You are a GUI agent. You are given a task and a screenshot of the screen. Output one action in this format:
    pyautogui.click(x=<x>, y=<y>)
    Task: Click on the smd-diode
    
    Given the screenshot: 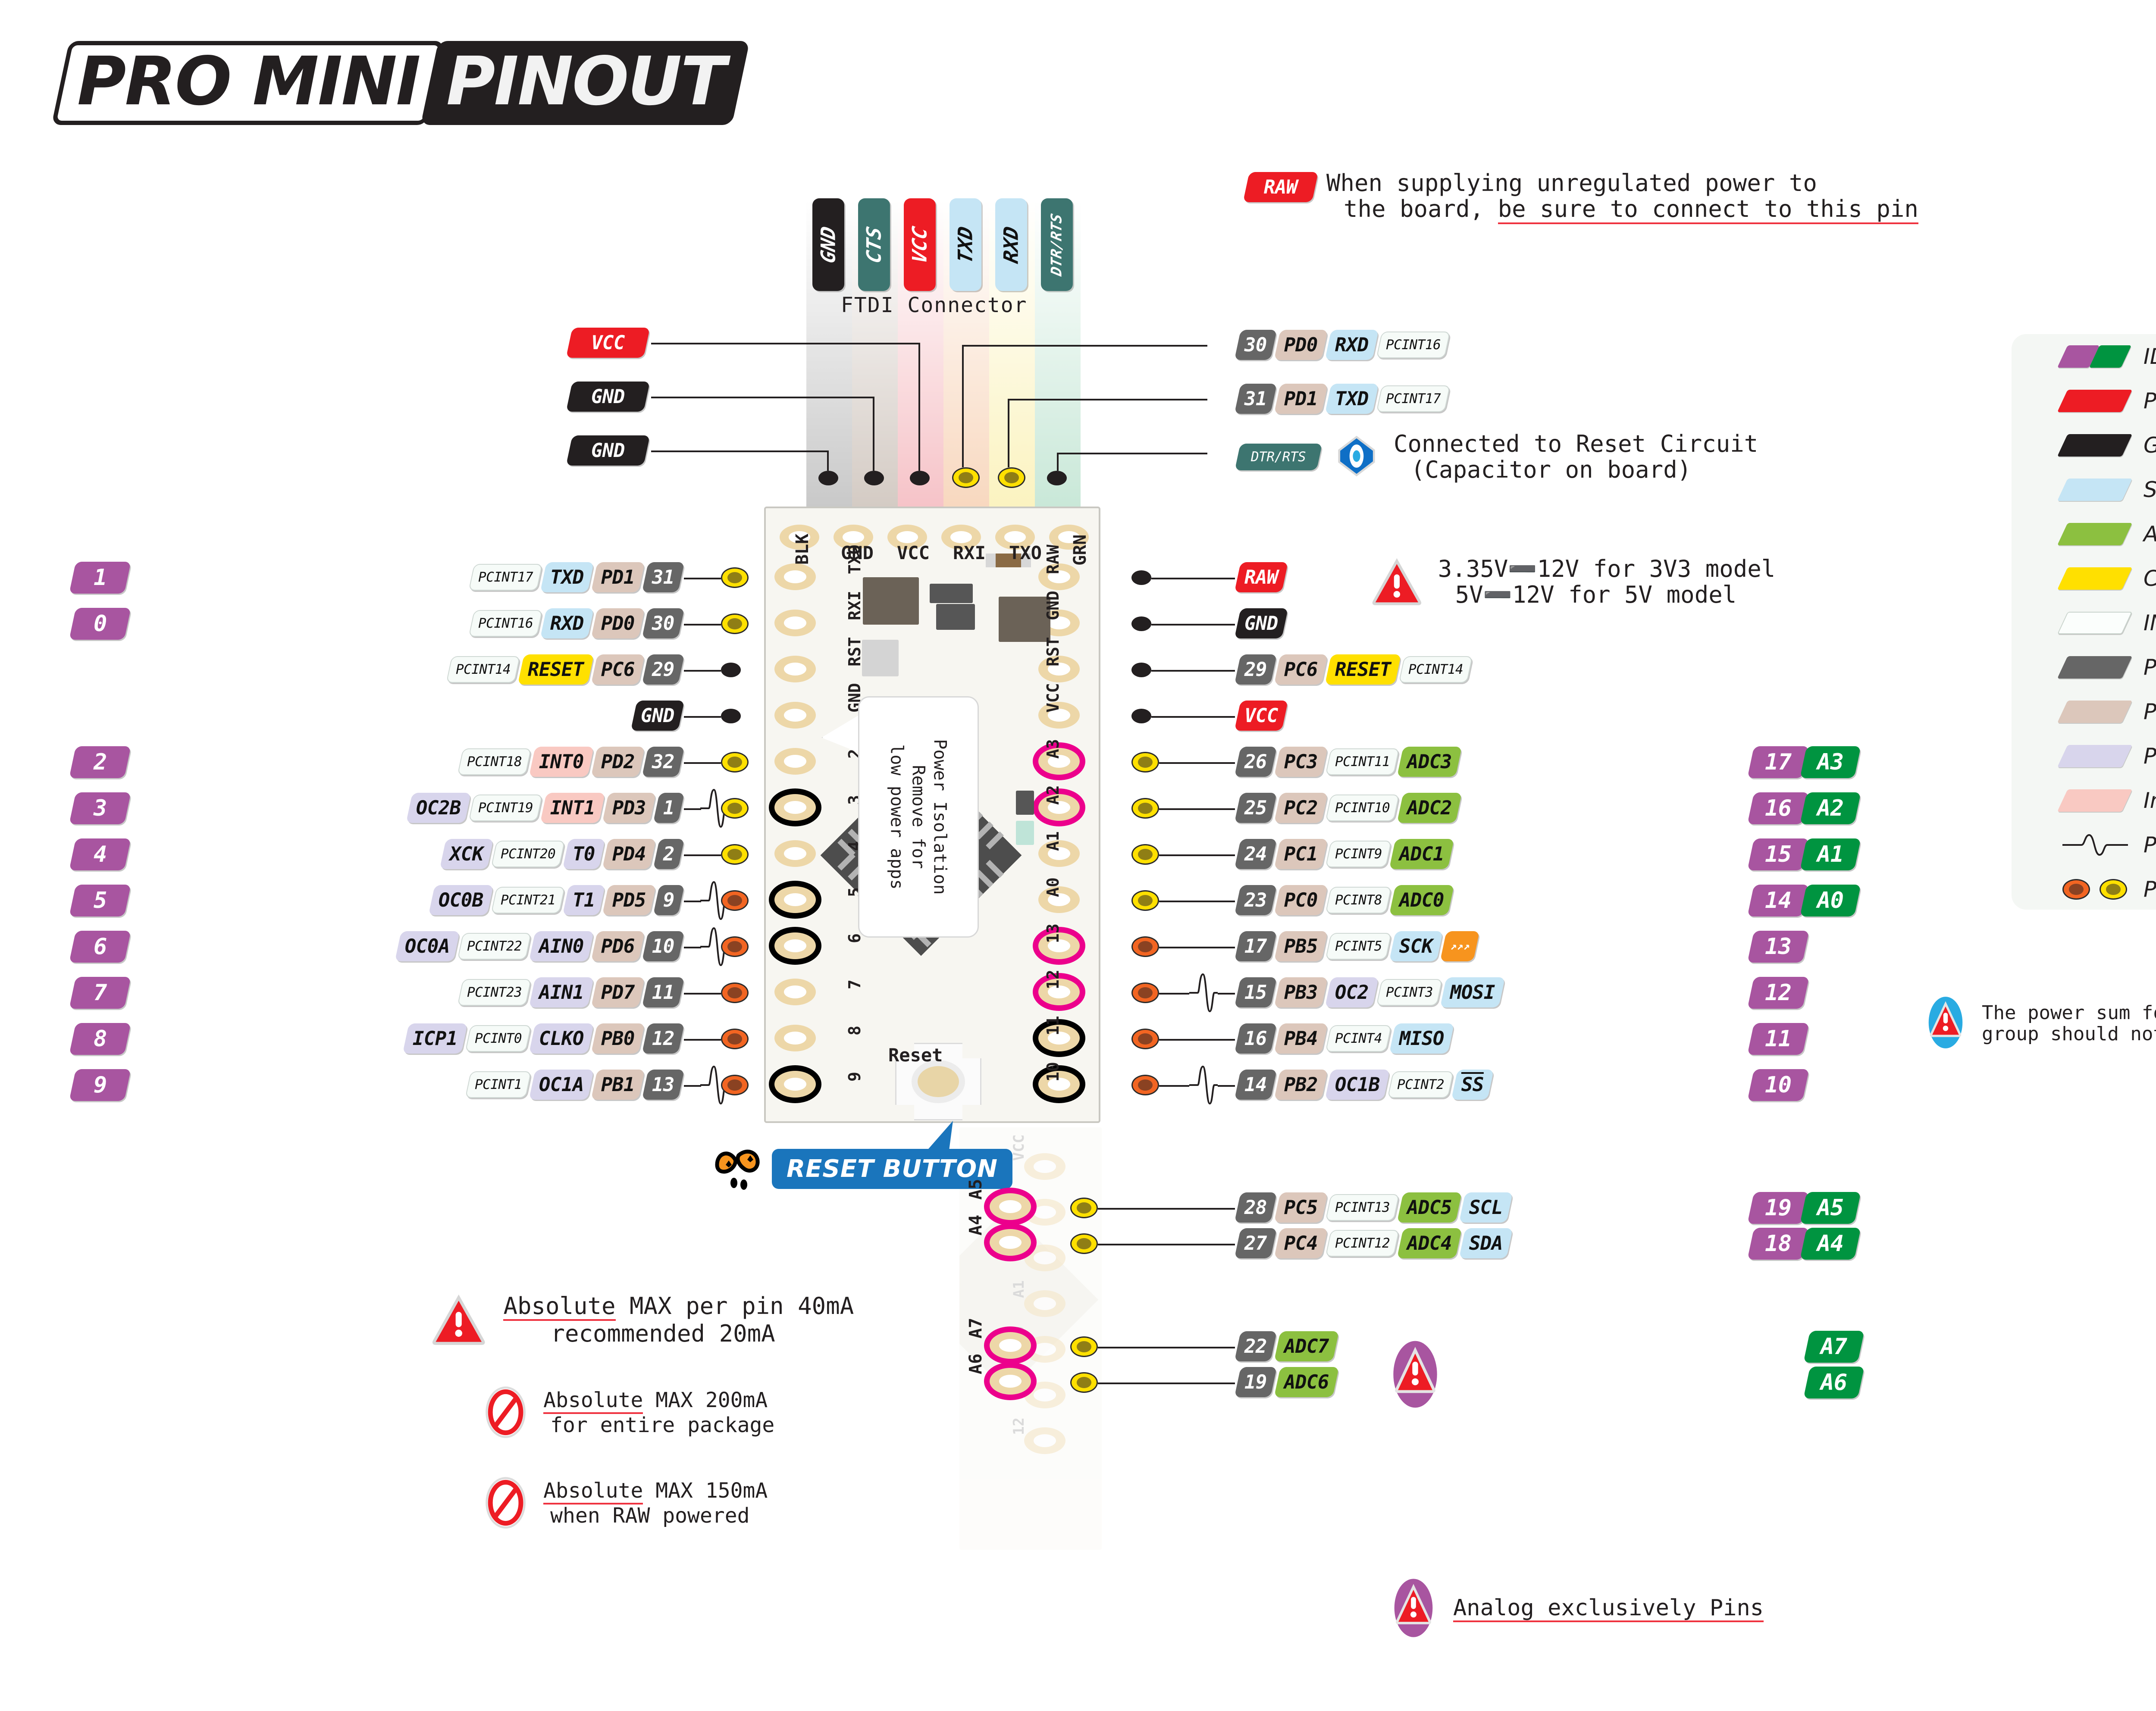 What is the action you would take?
    pyautogui.click(x=951, y=593)
    